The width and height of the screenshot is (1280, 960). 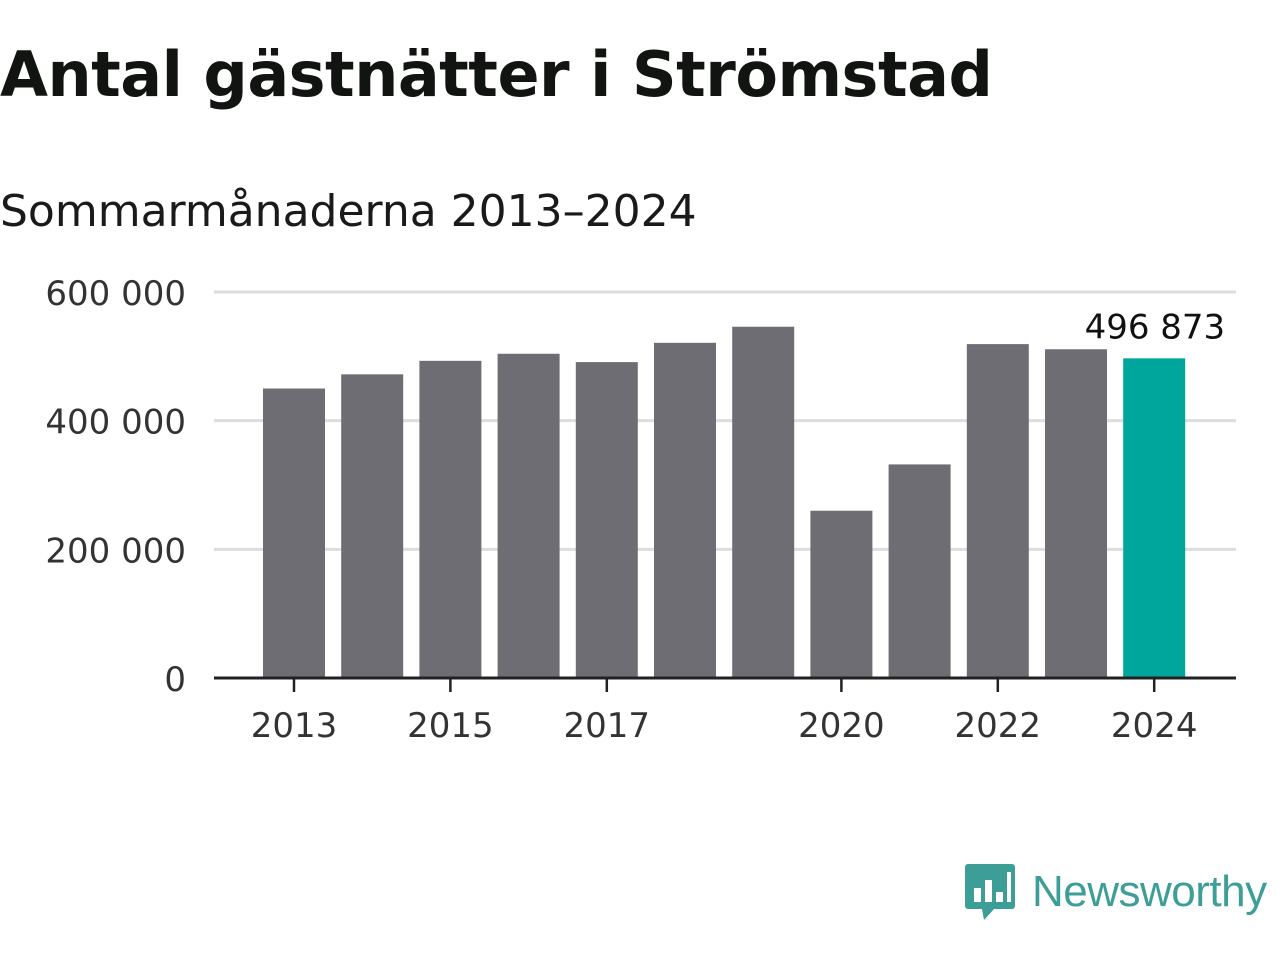 I want to click on bar-2022, so click(x=997, y=511).